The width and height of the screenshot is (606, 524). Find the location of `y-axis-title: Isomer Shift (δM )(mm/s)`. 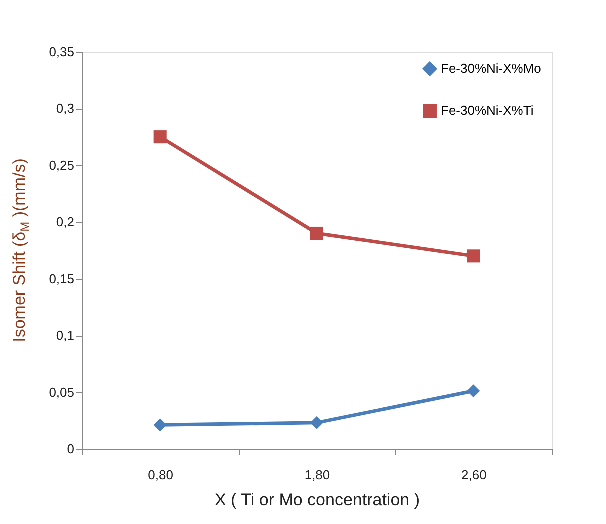

y-axis-title: Isomer Shift (δM )(mm/s) is located at coordinates (21, 250).